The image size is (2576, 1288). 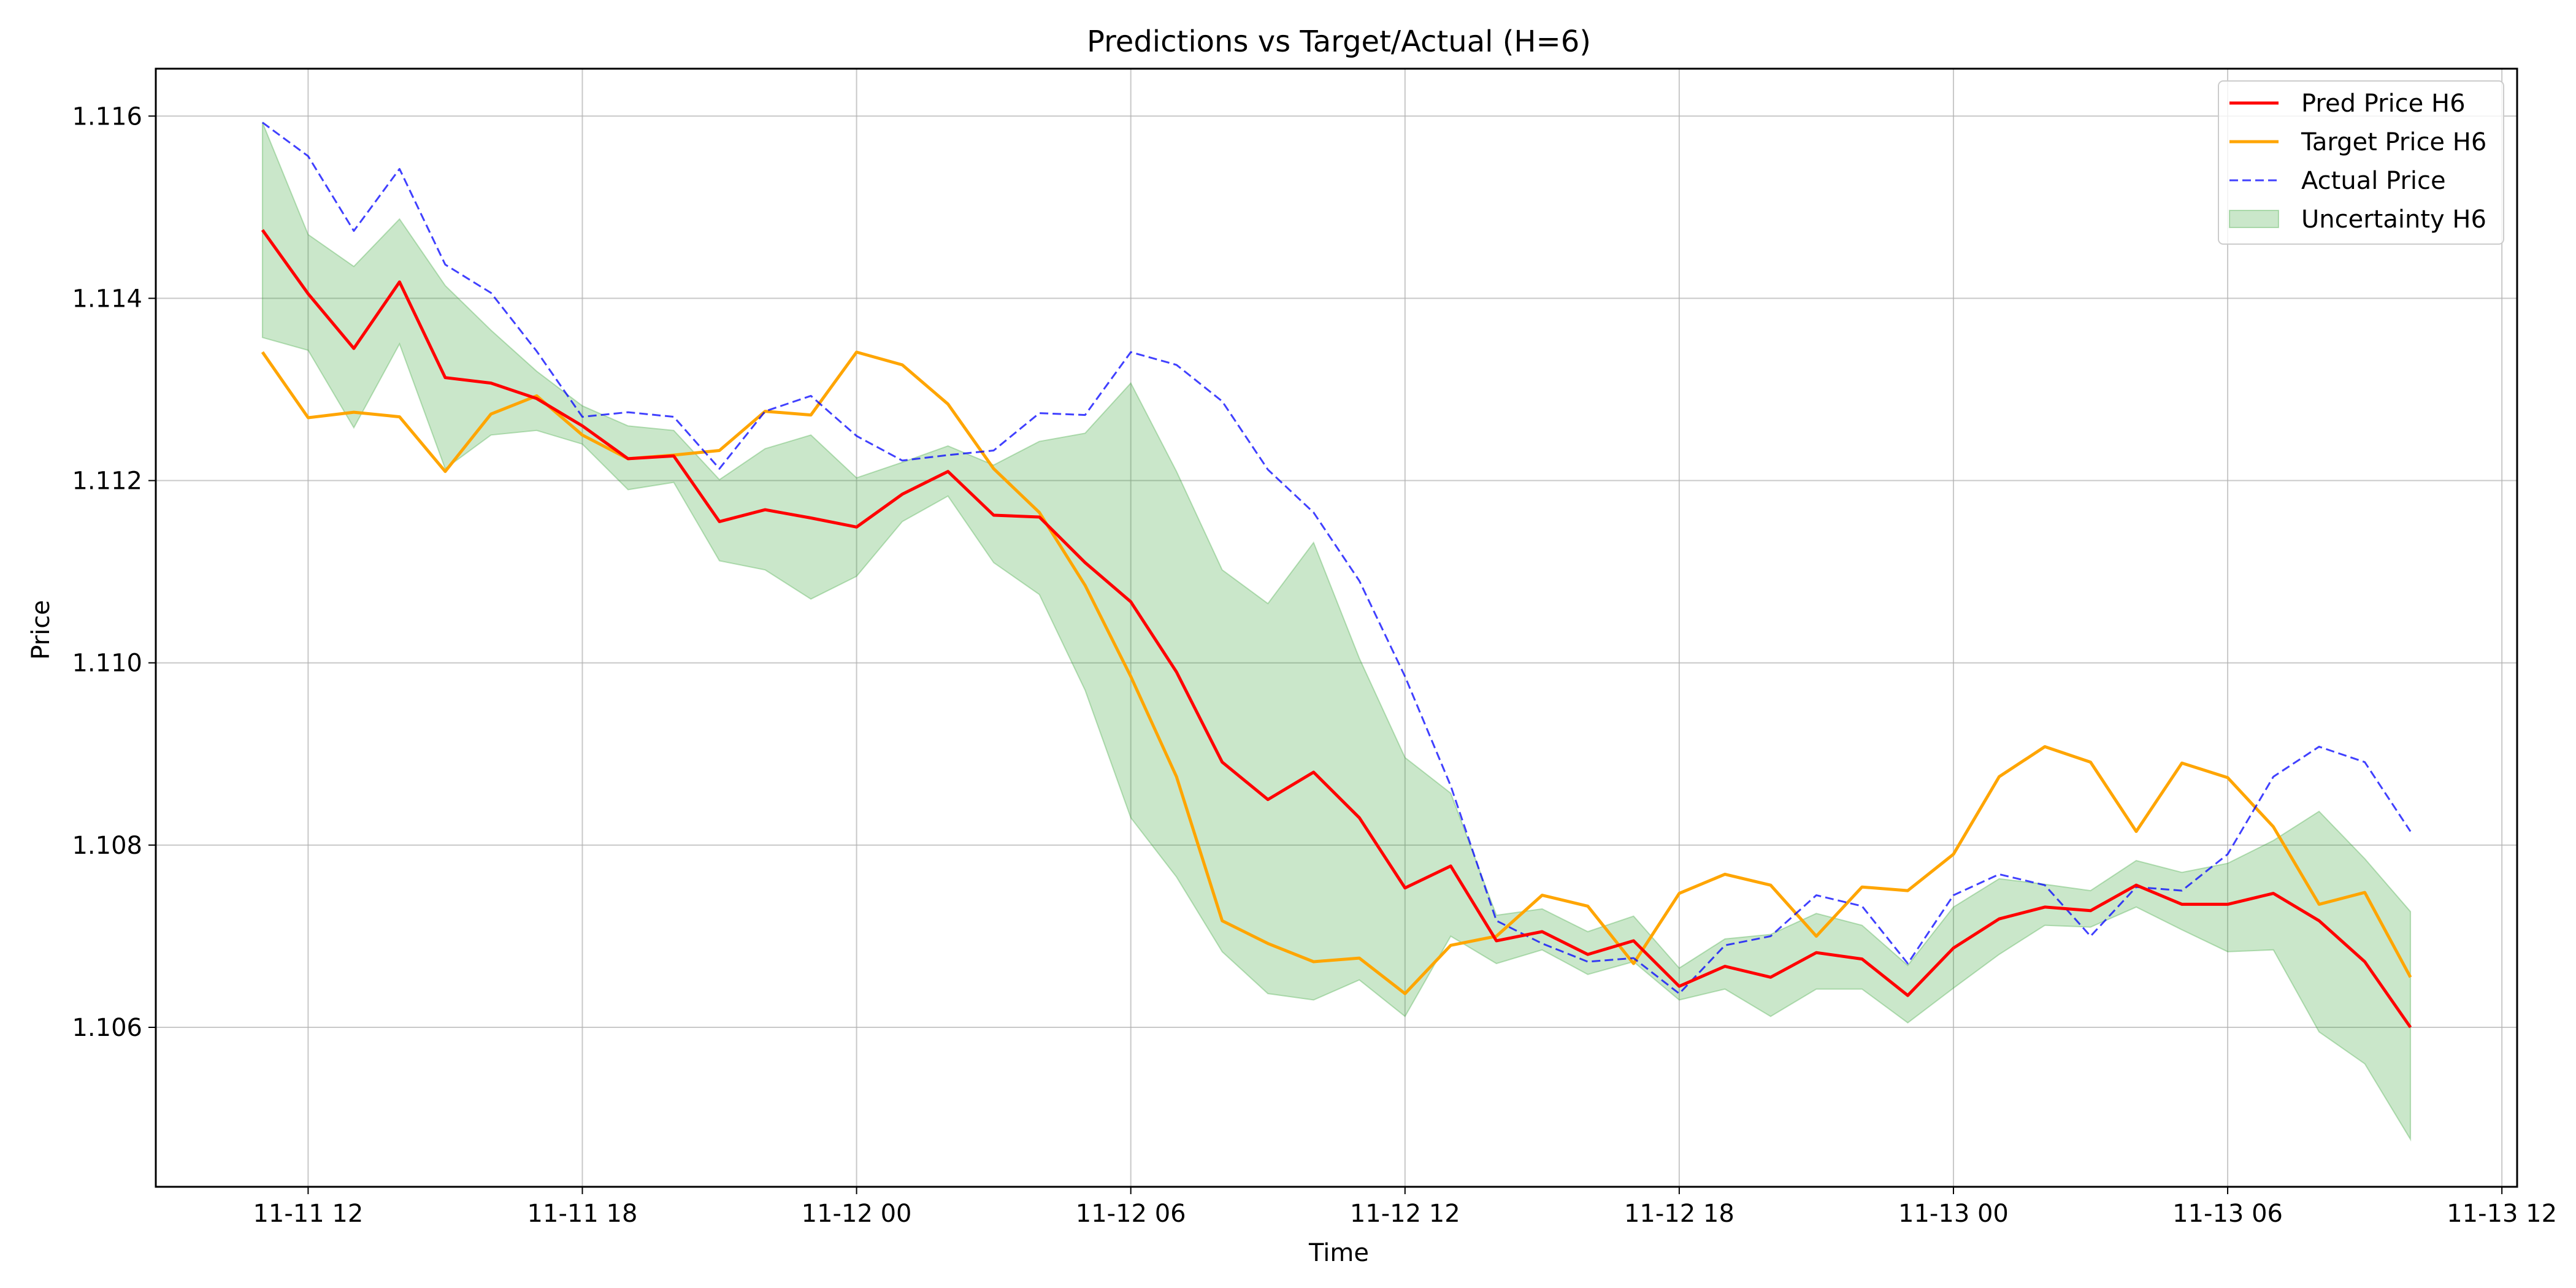 I want to click on y-tick-label: 1.110, so click(x=107, y=664).